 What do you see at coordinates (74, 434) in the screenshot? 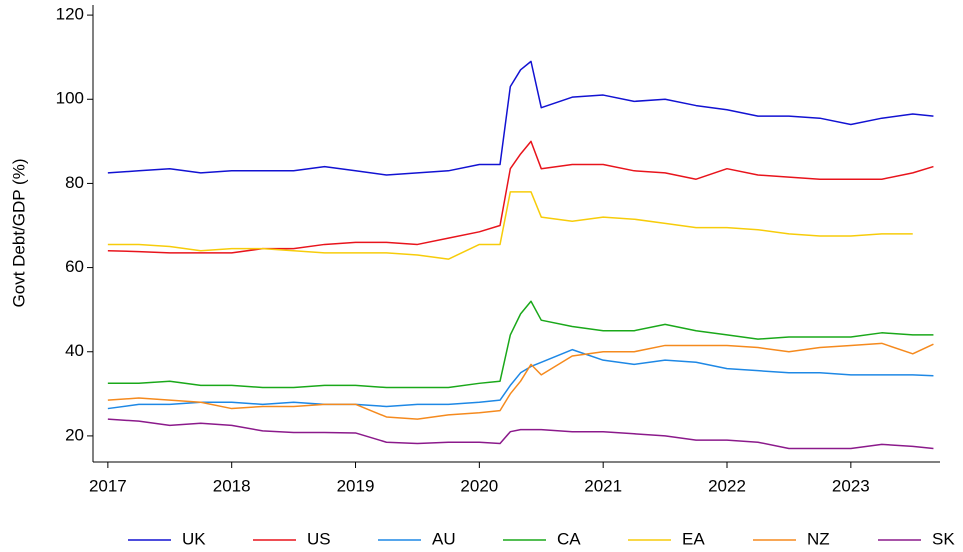
I see `y-tick-label: 20` at bounding box center [74, 434].